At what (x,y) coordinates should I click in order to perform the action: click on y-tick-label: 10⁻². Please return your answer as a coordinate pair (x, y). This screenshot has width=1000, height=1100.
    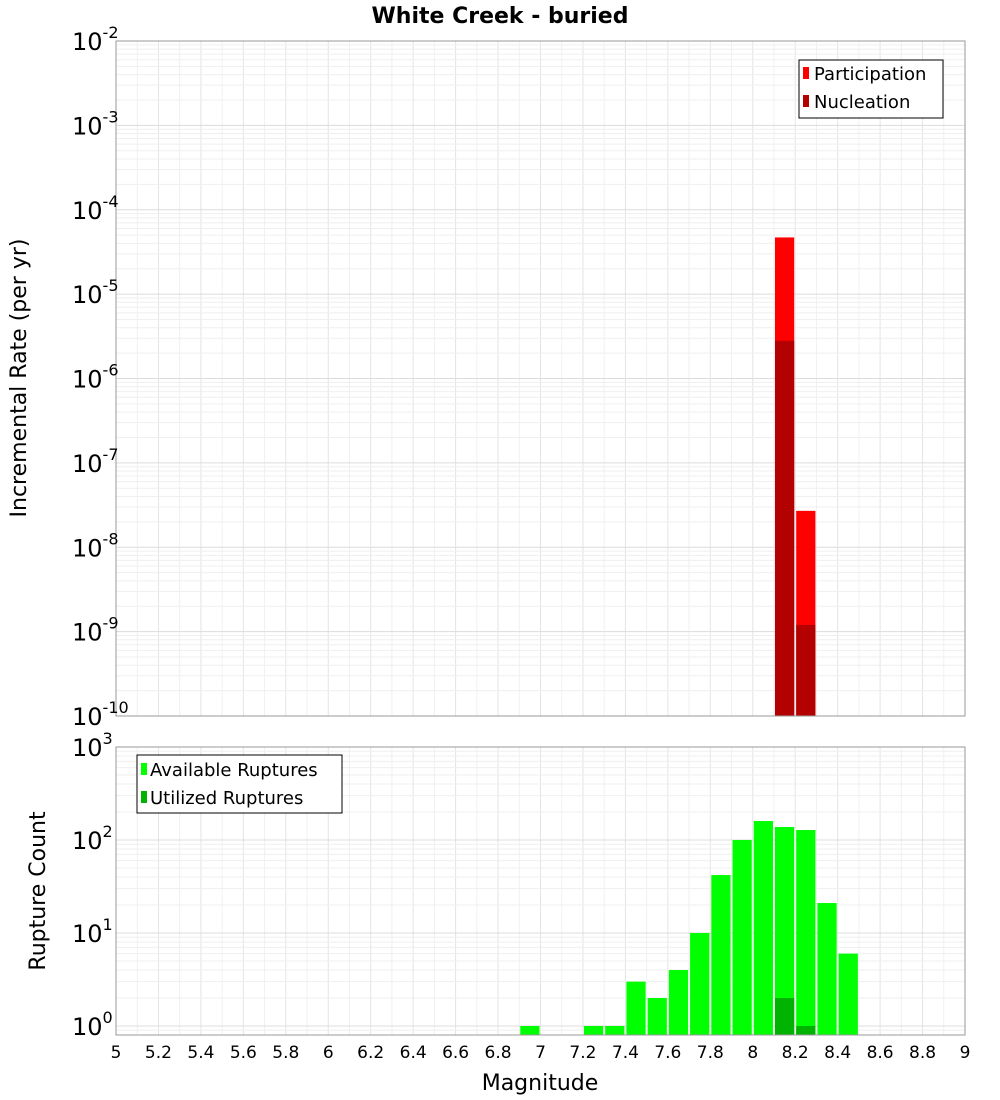
    Looking at the image, I should click on (95, 39).